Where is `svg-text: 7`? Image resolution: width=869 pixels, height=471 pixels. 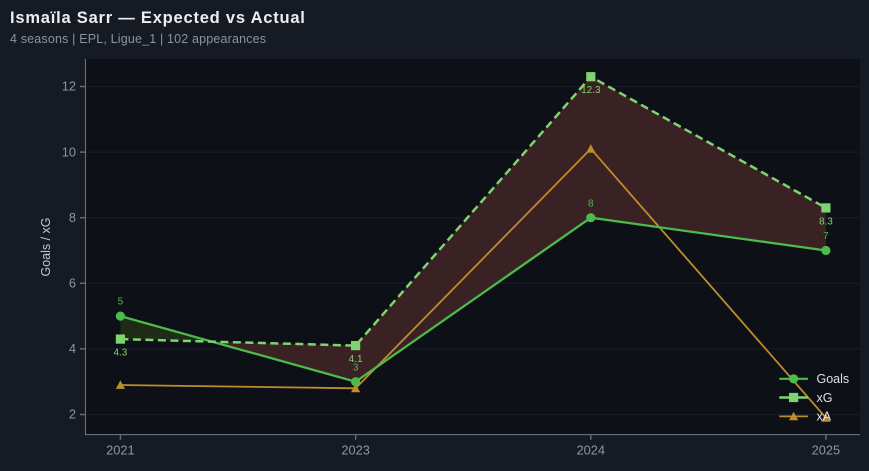
svg-text: 7 is located at coordinates (826, 236).